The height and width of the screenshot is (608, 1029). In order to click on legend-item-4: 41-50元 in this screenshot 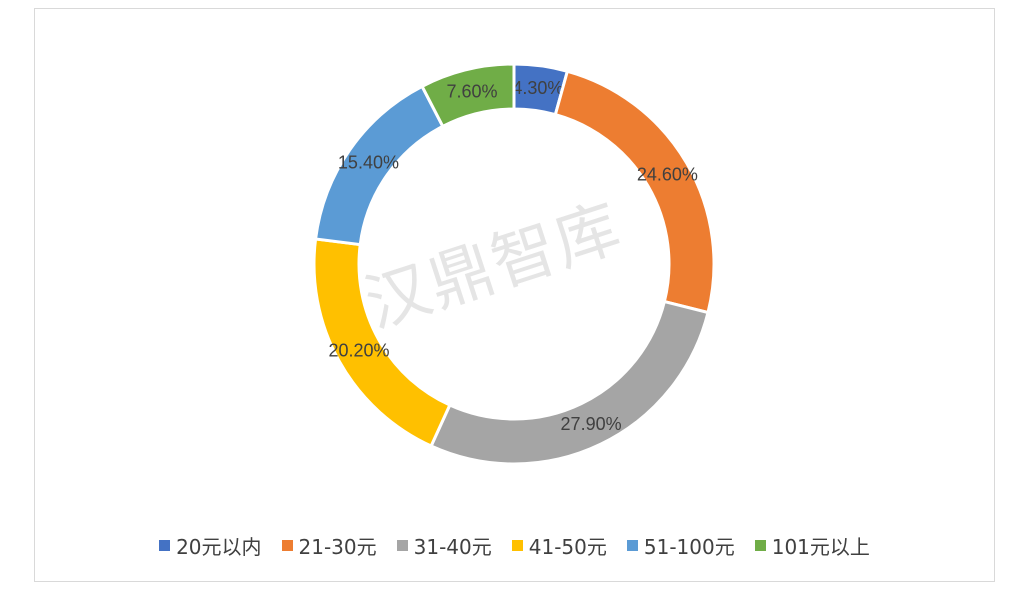, I will do `click(559, 545)`.